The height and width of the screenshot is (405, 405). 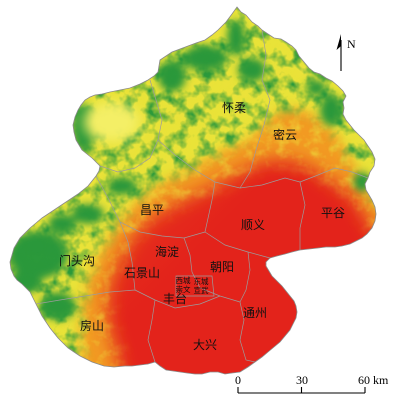 What do you see at coordinates (201, 290) in the screenshot?
I see `district-label-xuanwu: 宣武` at bounding box center [201, 290].